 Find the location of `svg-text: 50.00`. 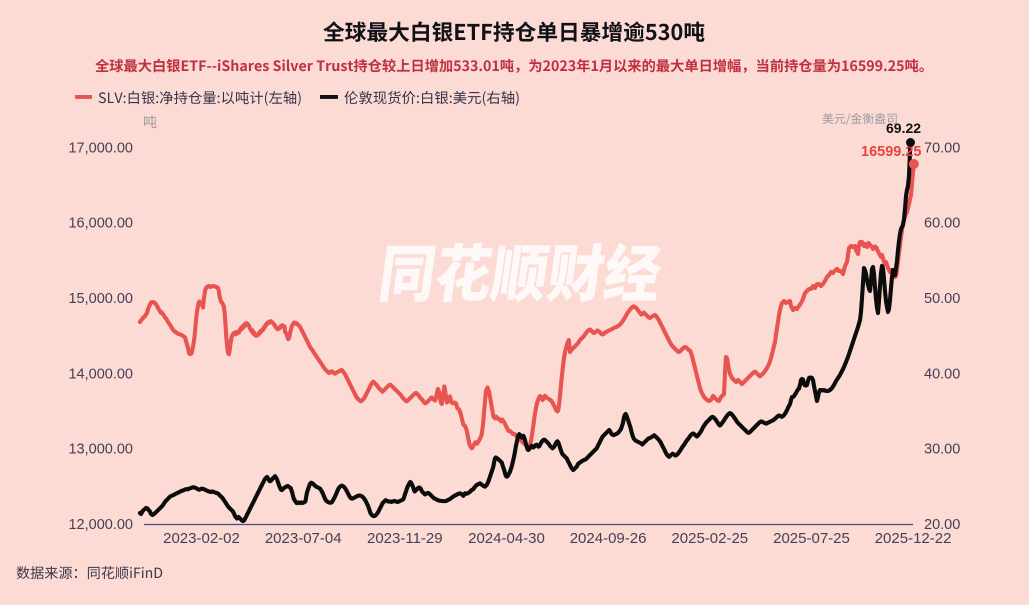

svg-text: 50.00 is located at coordinates (942, 299).